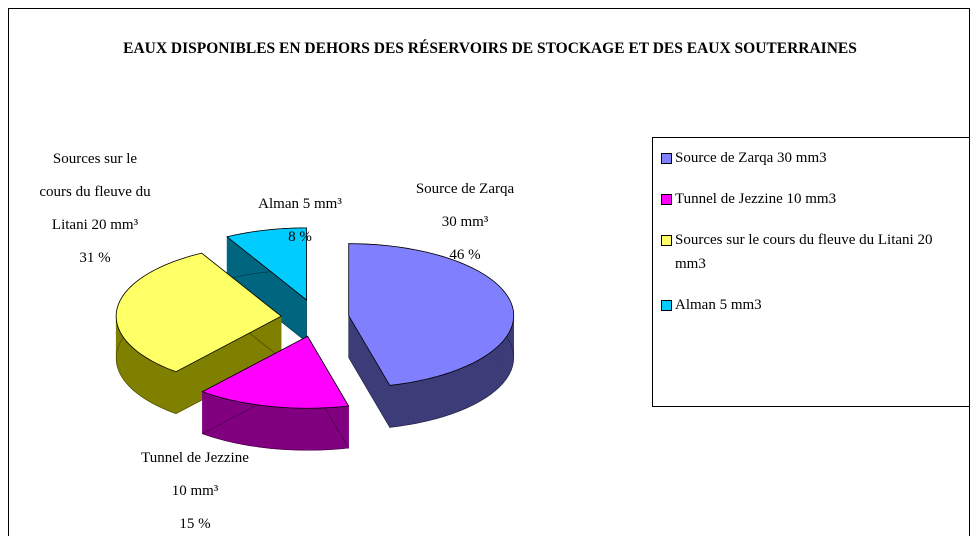 The image size is (980, 536). What do you see at coordinates (94, 258) in the screenshot?
I see `data-label-value: 31 %` at bounding box center [94, 258].